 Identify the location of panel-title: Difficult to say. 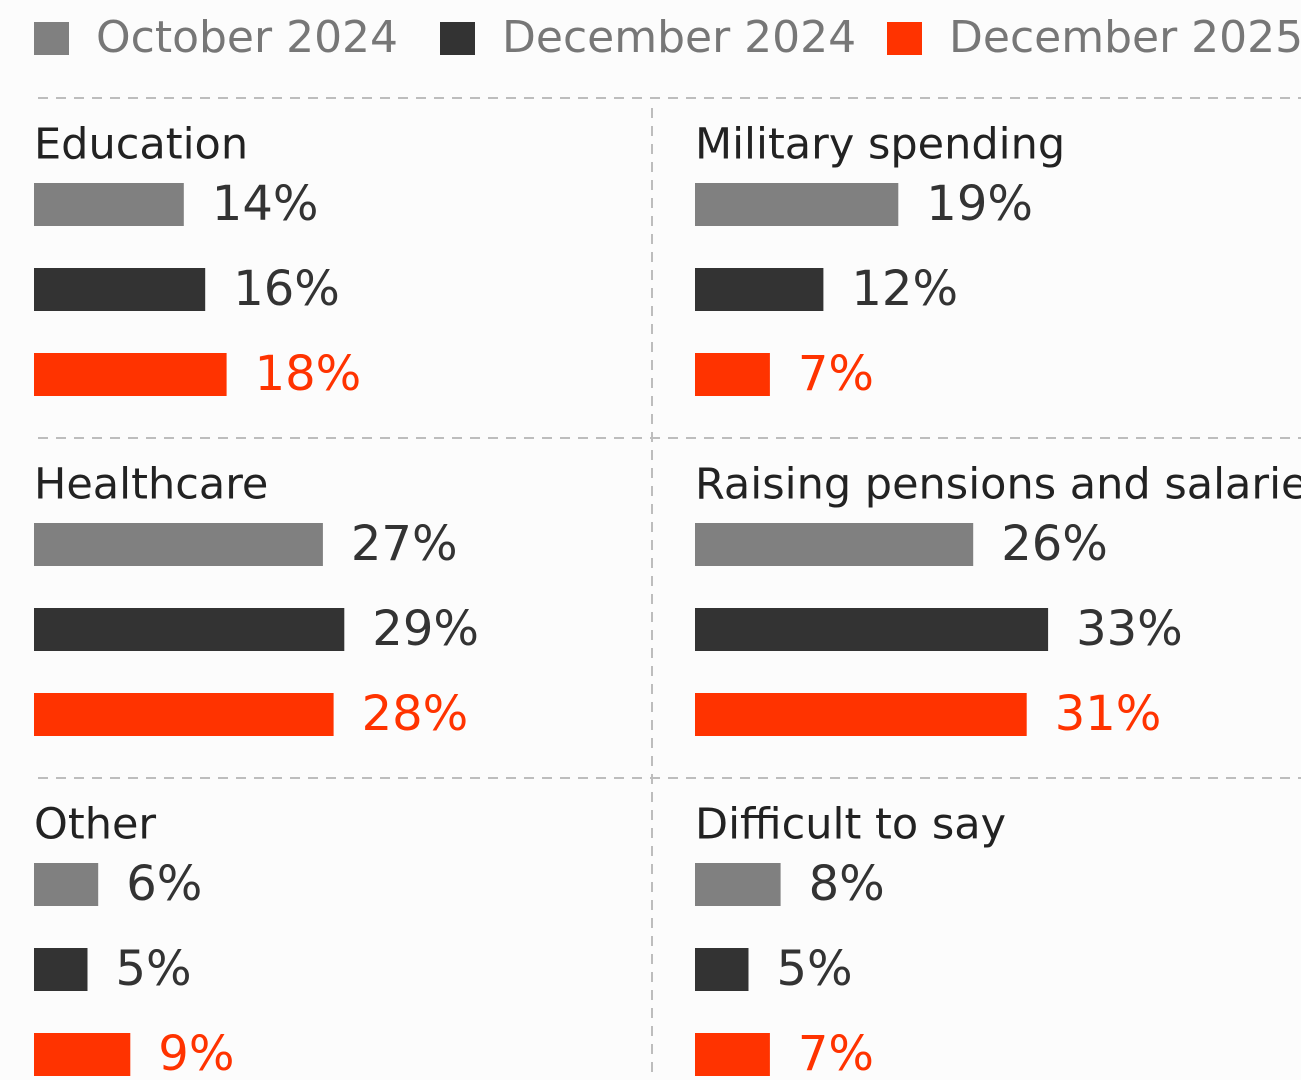
(850, 825).